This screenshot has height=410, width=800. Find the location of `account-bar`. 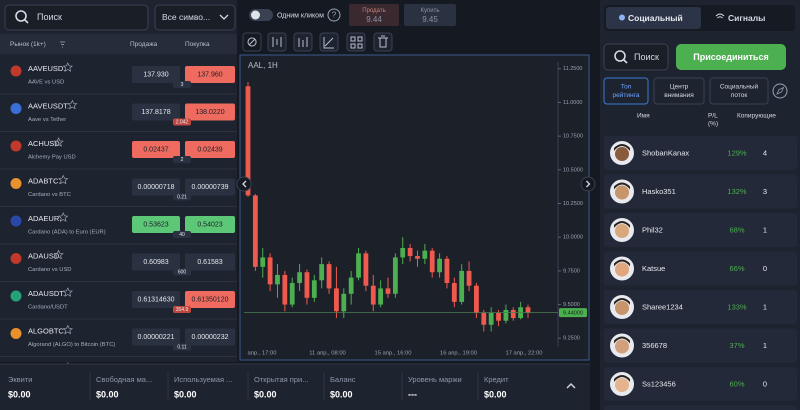

account-bar is located at coordinates (295, 387).